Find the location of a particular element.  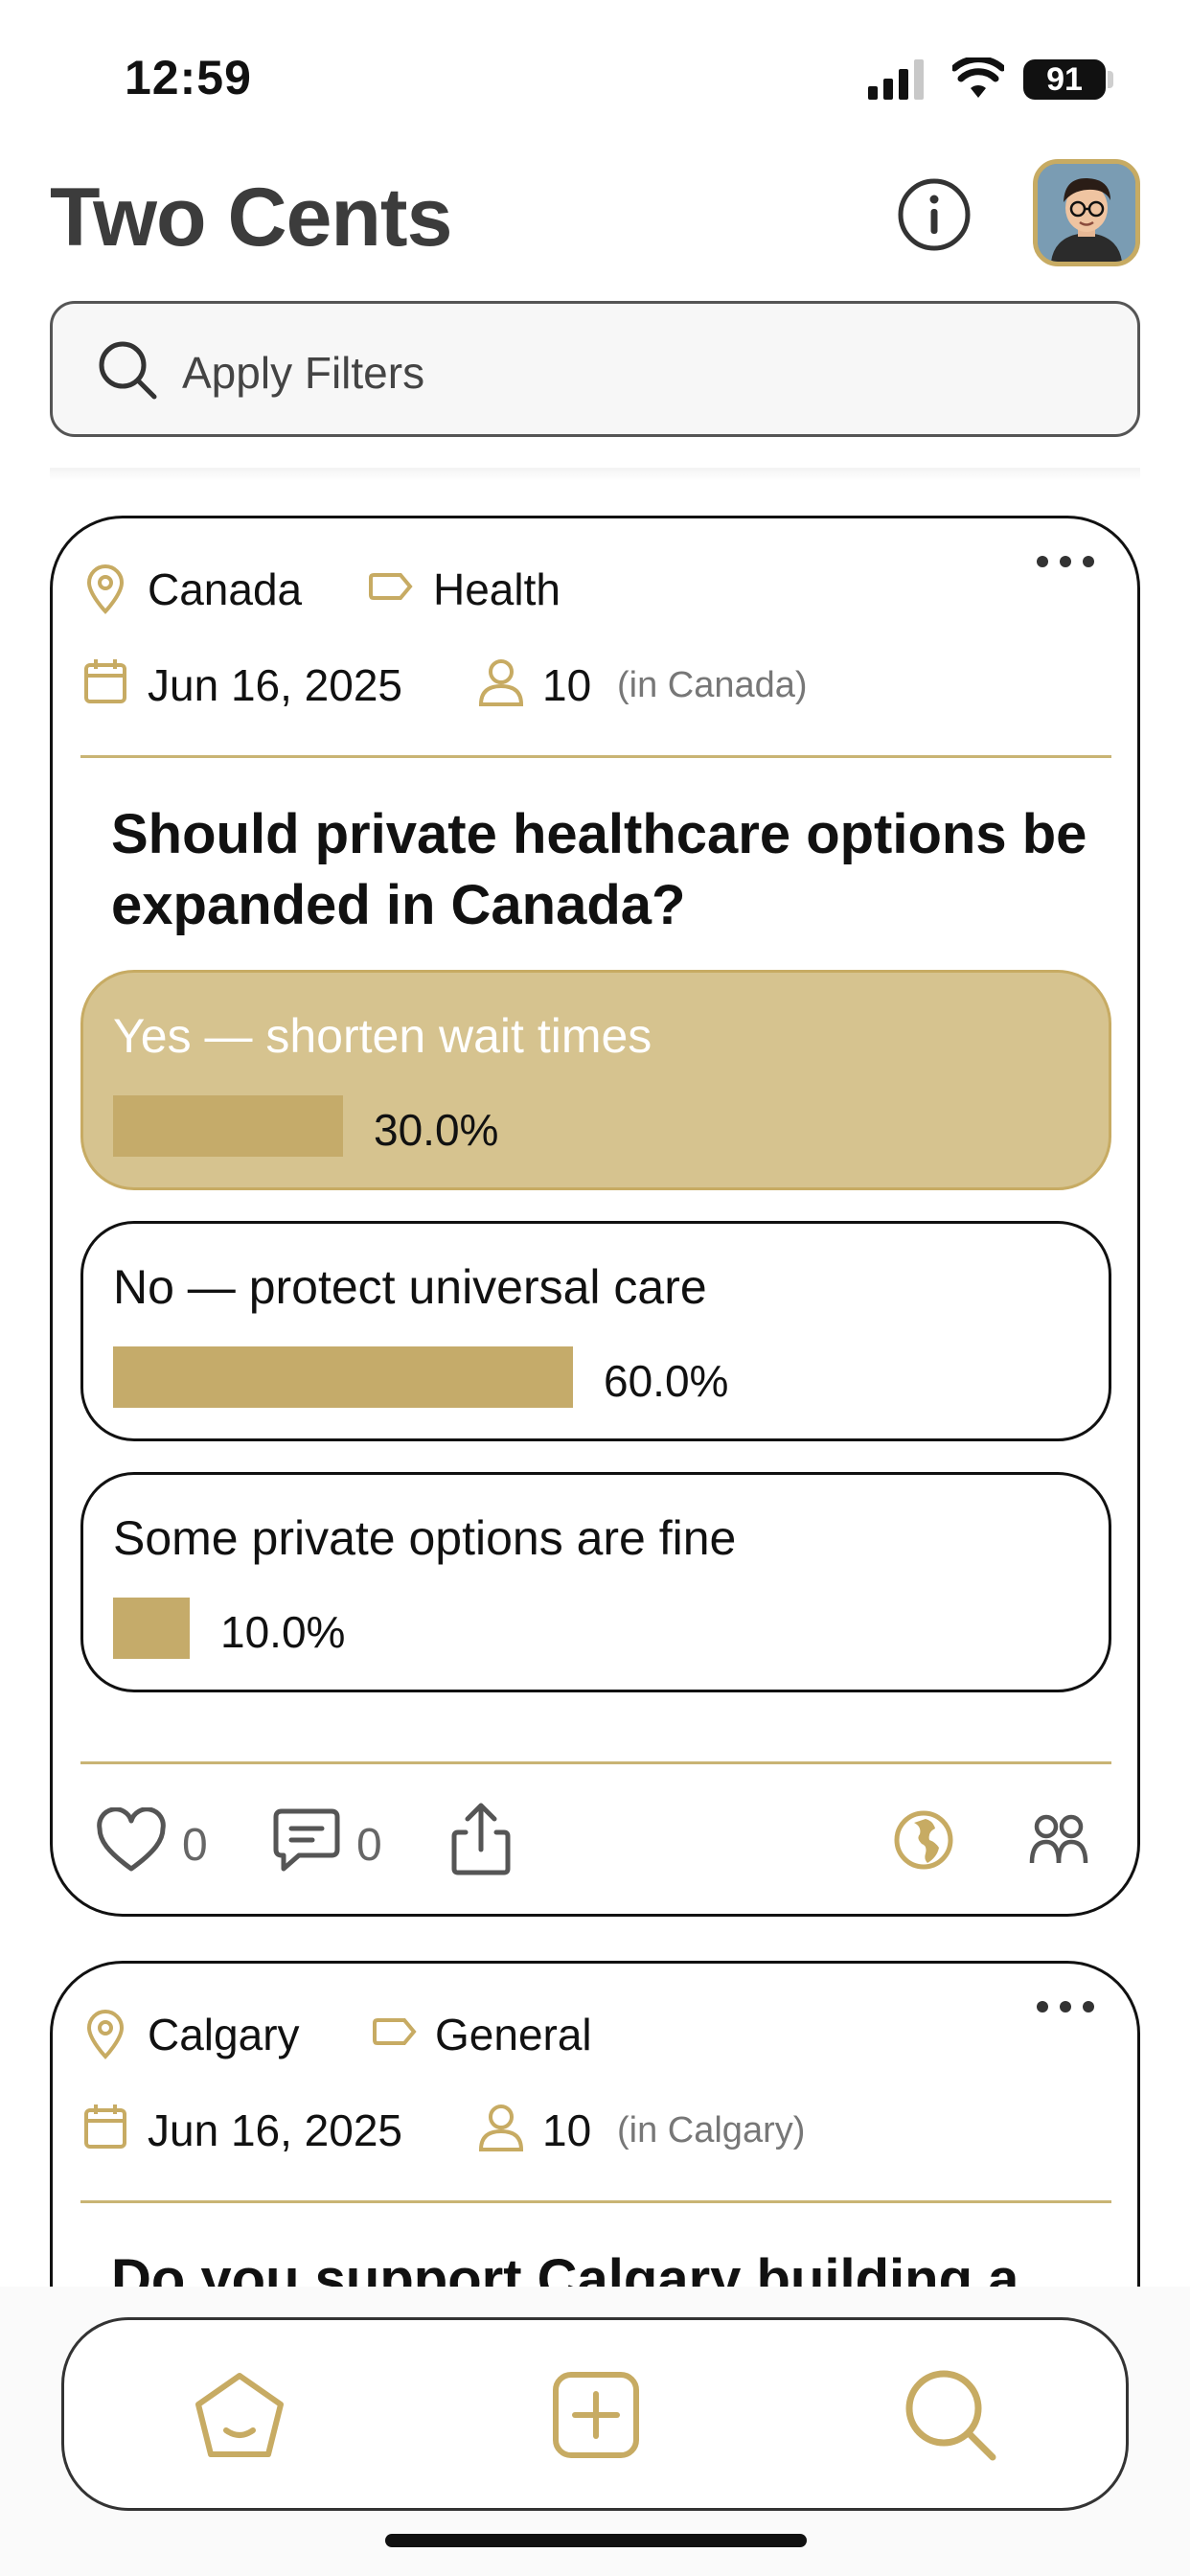

info-icon is located at coordinates (935, 214).